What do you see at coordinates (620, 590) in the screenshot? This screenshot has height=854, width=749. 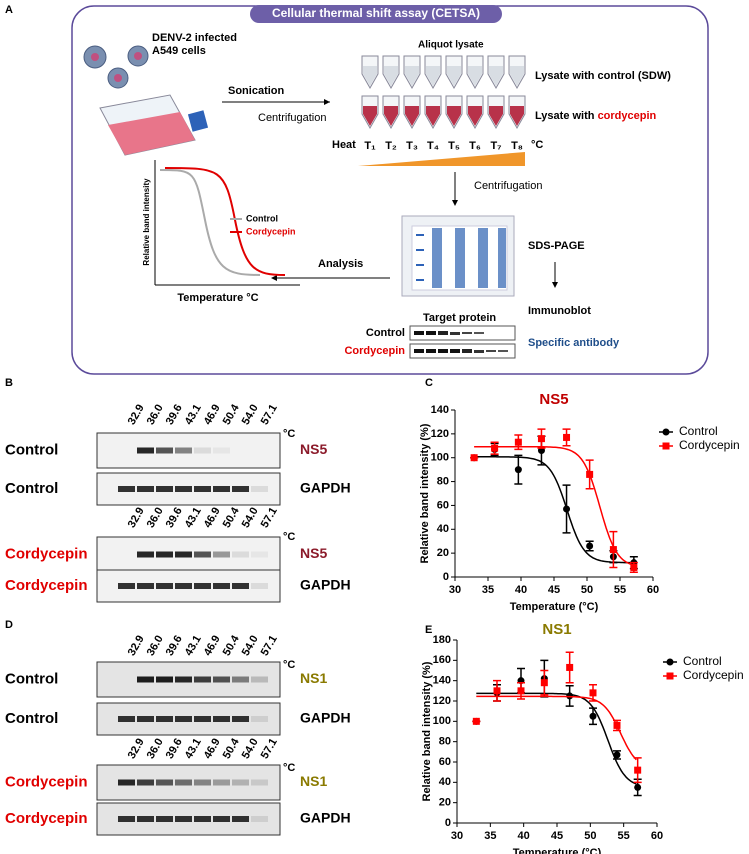 I see `x-tick-label: 55` at bounding box center [620, 590].